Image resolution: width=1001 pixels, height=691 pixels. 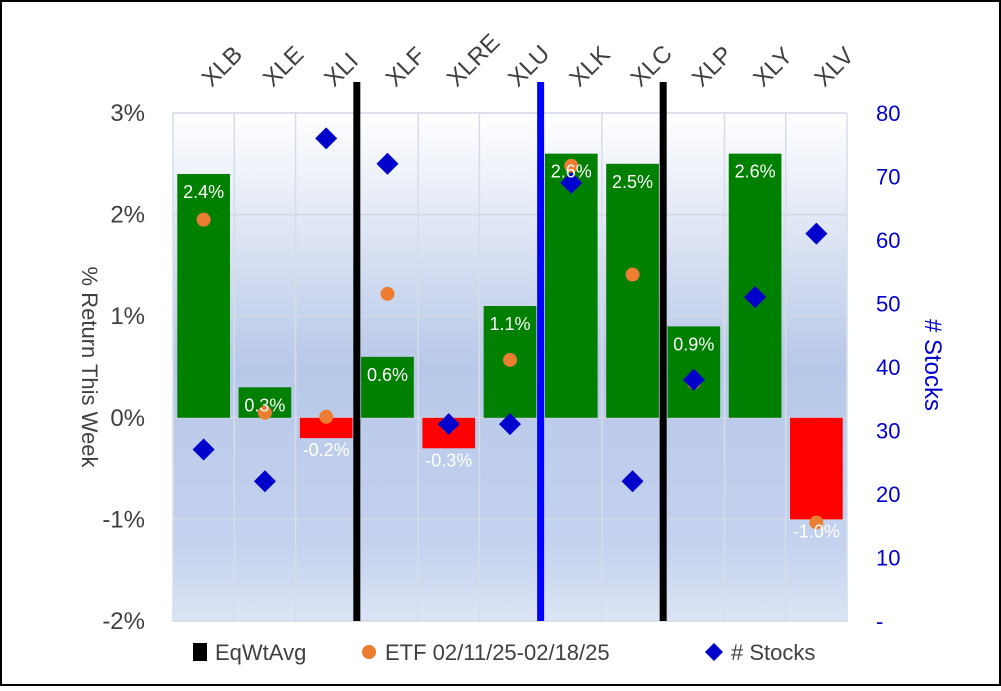 I want to click on stocks-point-xlf, so click(x=387, y=163).